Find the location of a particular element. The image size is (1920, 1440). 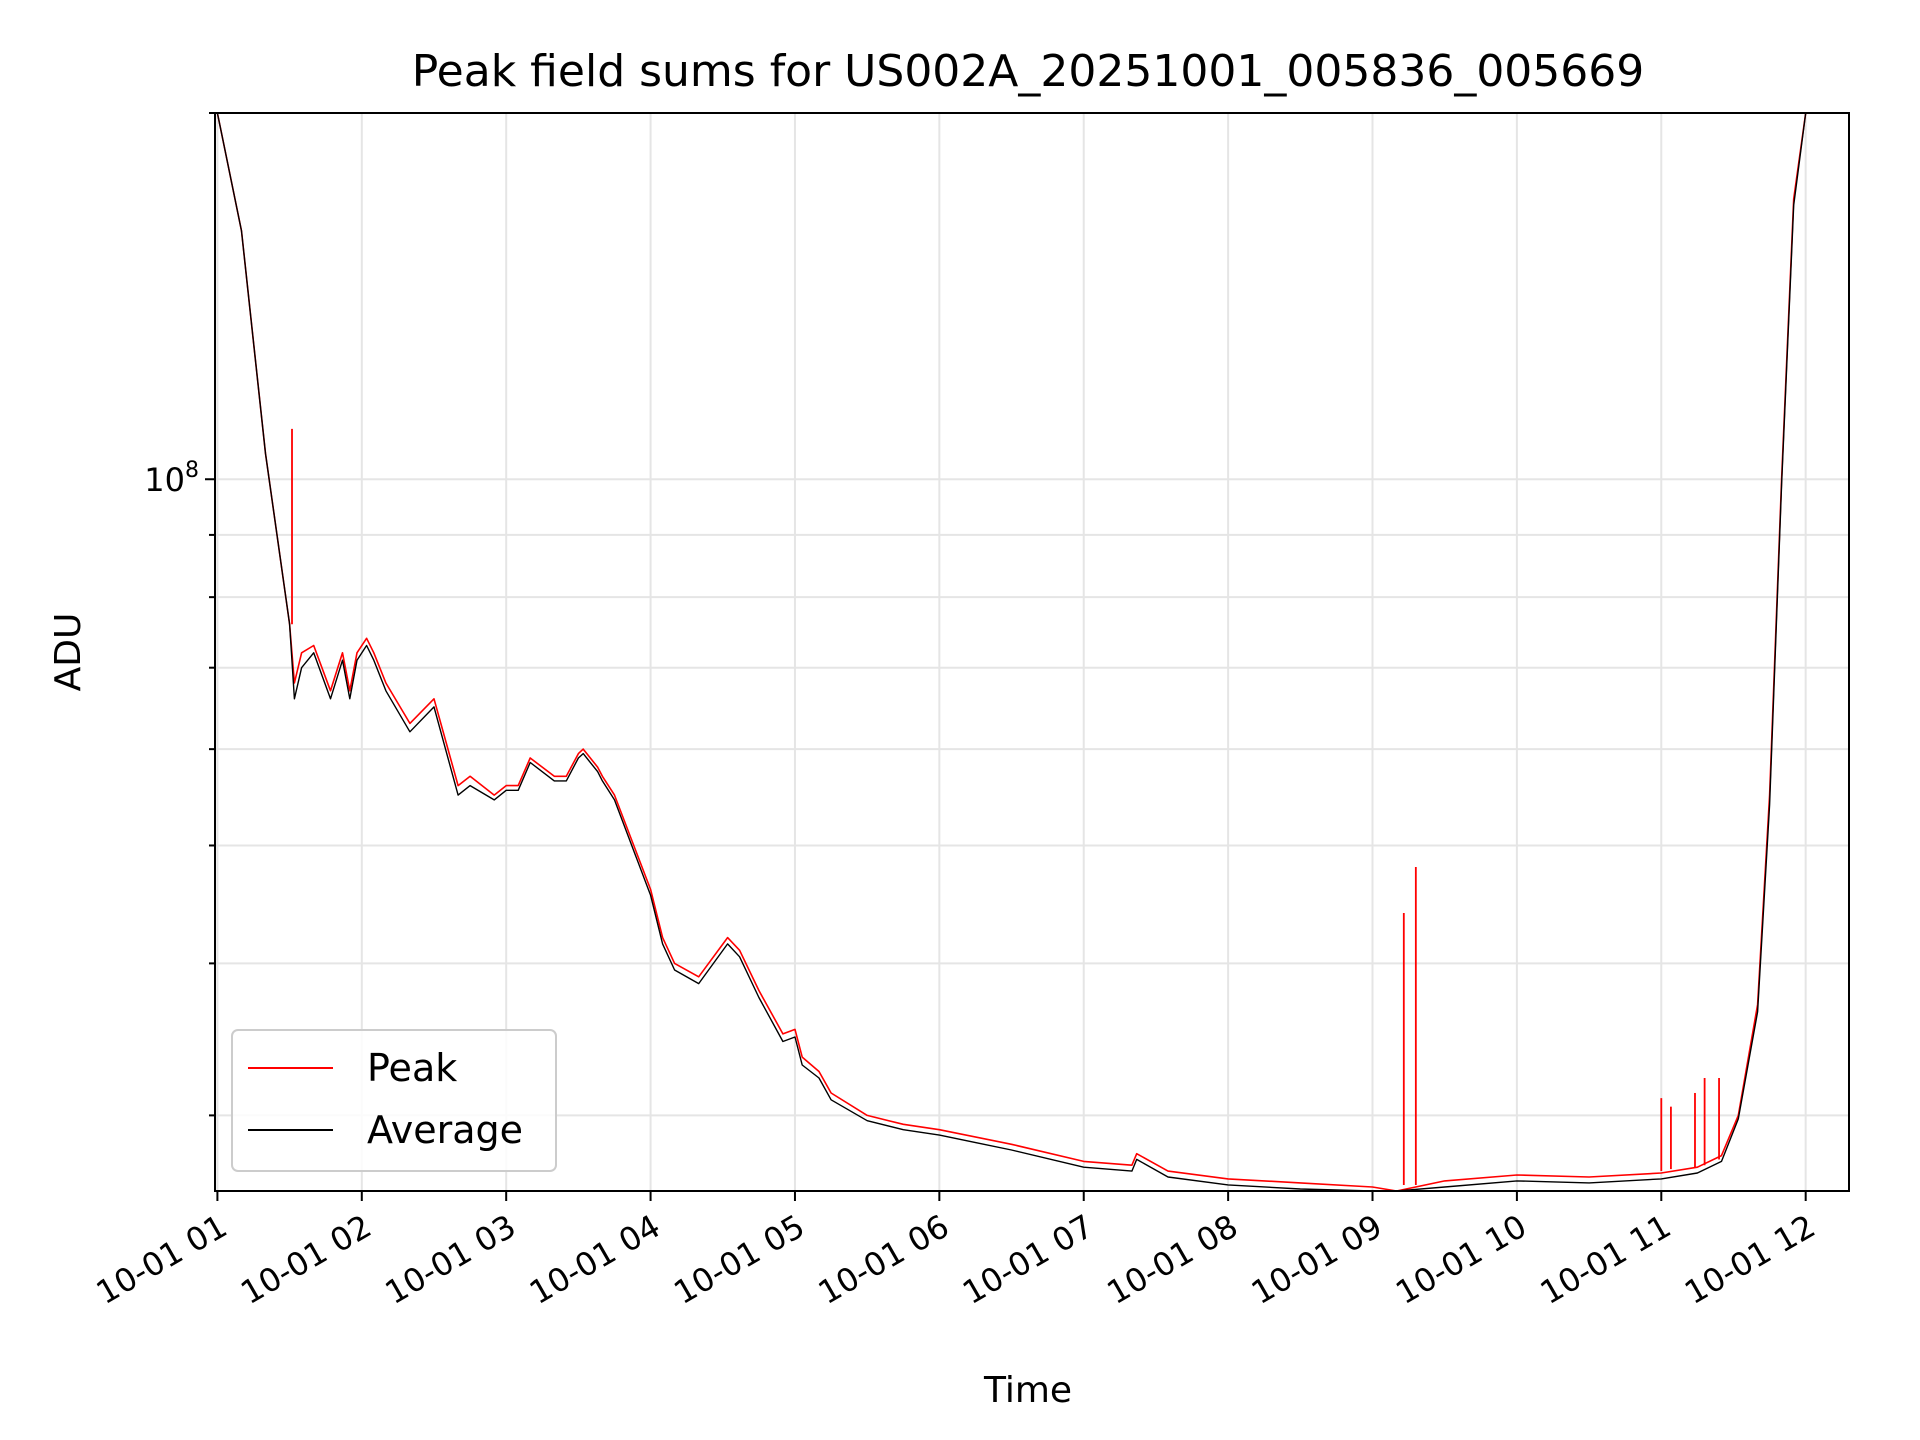

x-axis-label: Time is located at coordinates (1027, 1390).